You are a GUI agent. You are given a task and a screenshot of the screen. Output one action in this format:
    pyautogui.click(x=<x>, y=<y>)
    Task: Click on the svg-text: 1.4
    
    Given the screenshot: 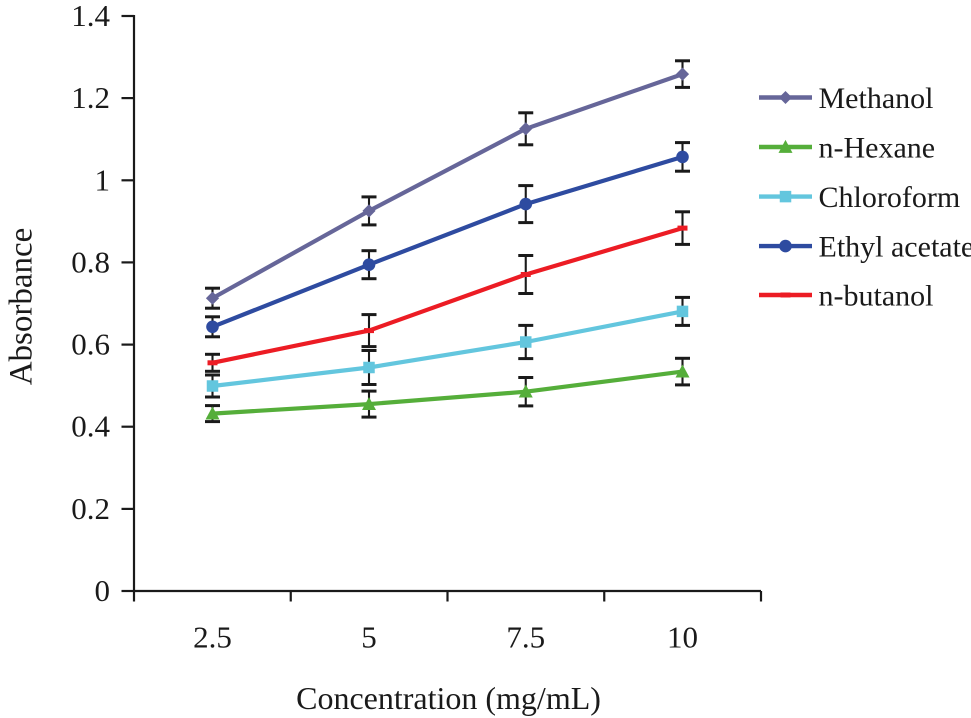 What is the action you would take?
    pyautogui.click(x=90, y=16)
    